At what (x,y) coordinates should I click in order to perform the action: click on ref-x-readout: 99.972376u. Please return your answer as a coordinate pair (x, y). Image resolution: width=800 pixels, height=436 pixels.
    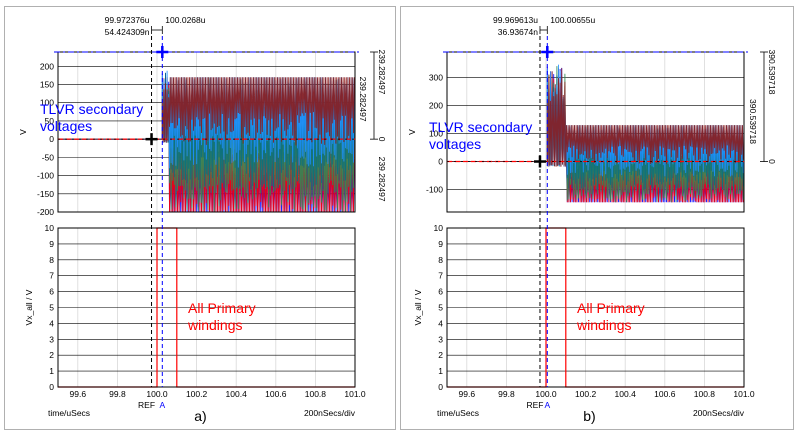
    Looking at the image, I should click on (127, 20).